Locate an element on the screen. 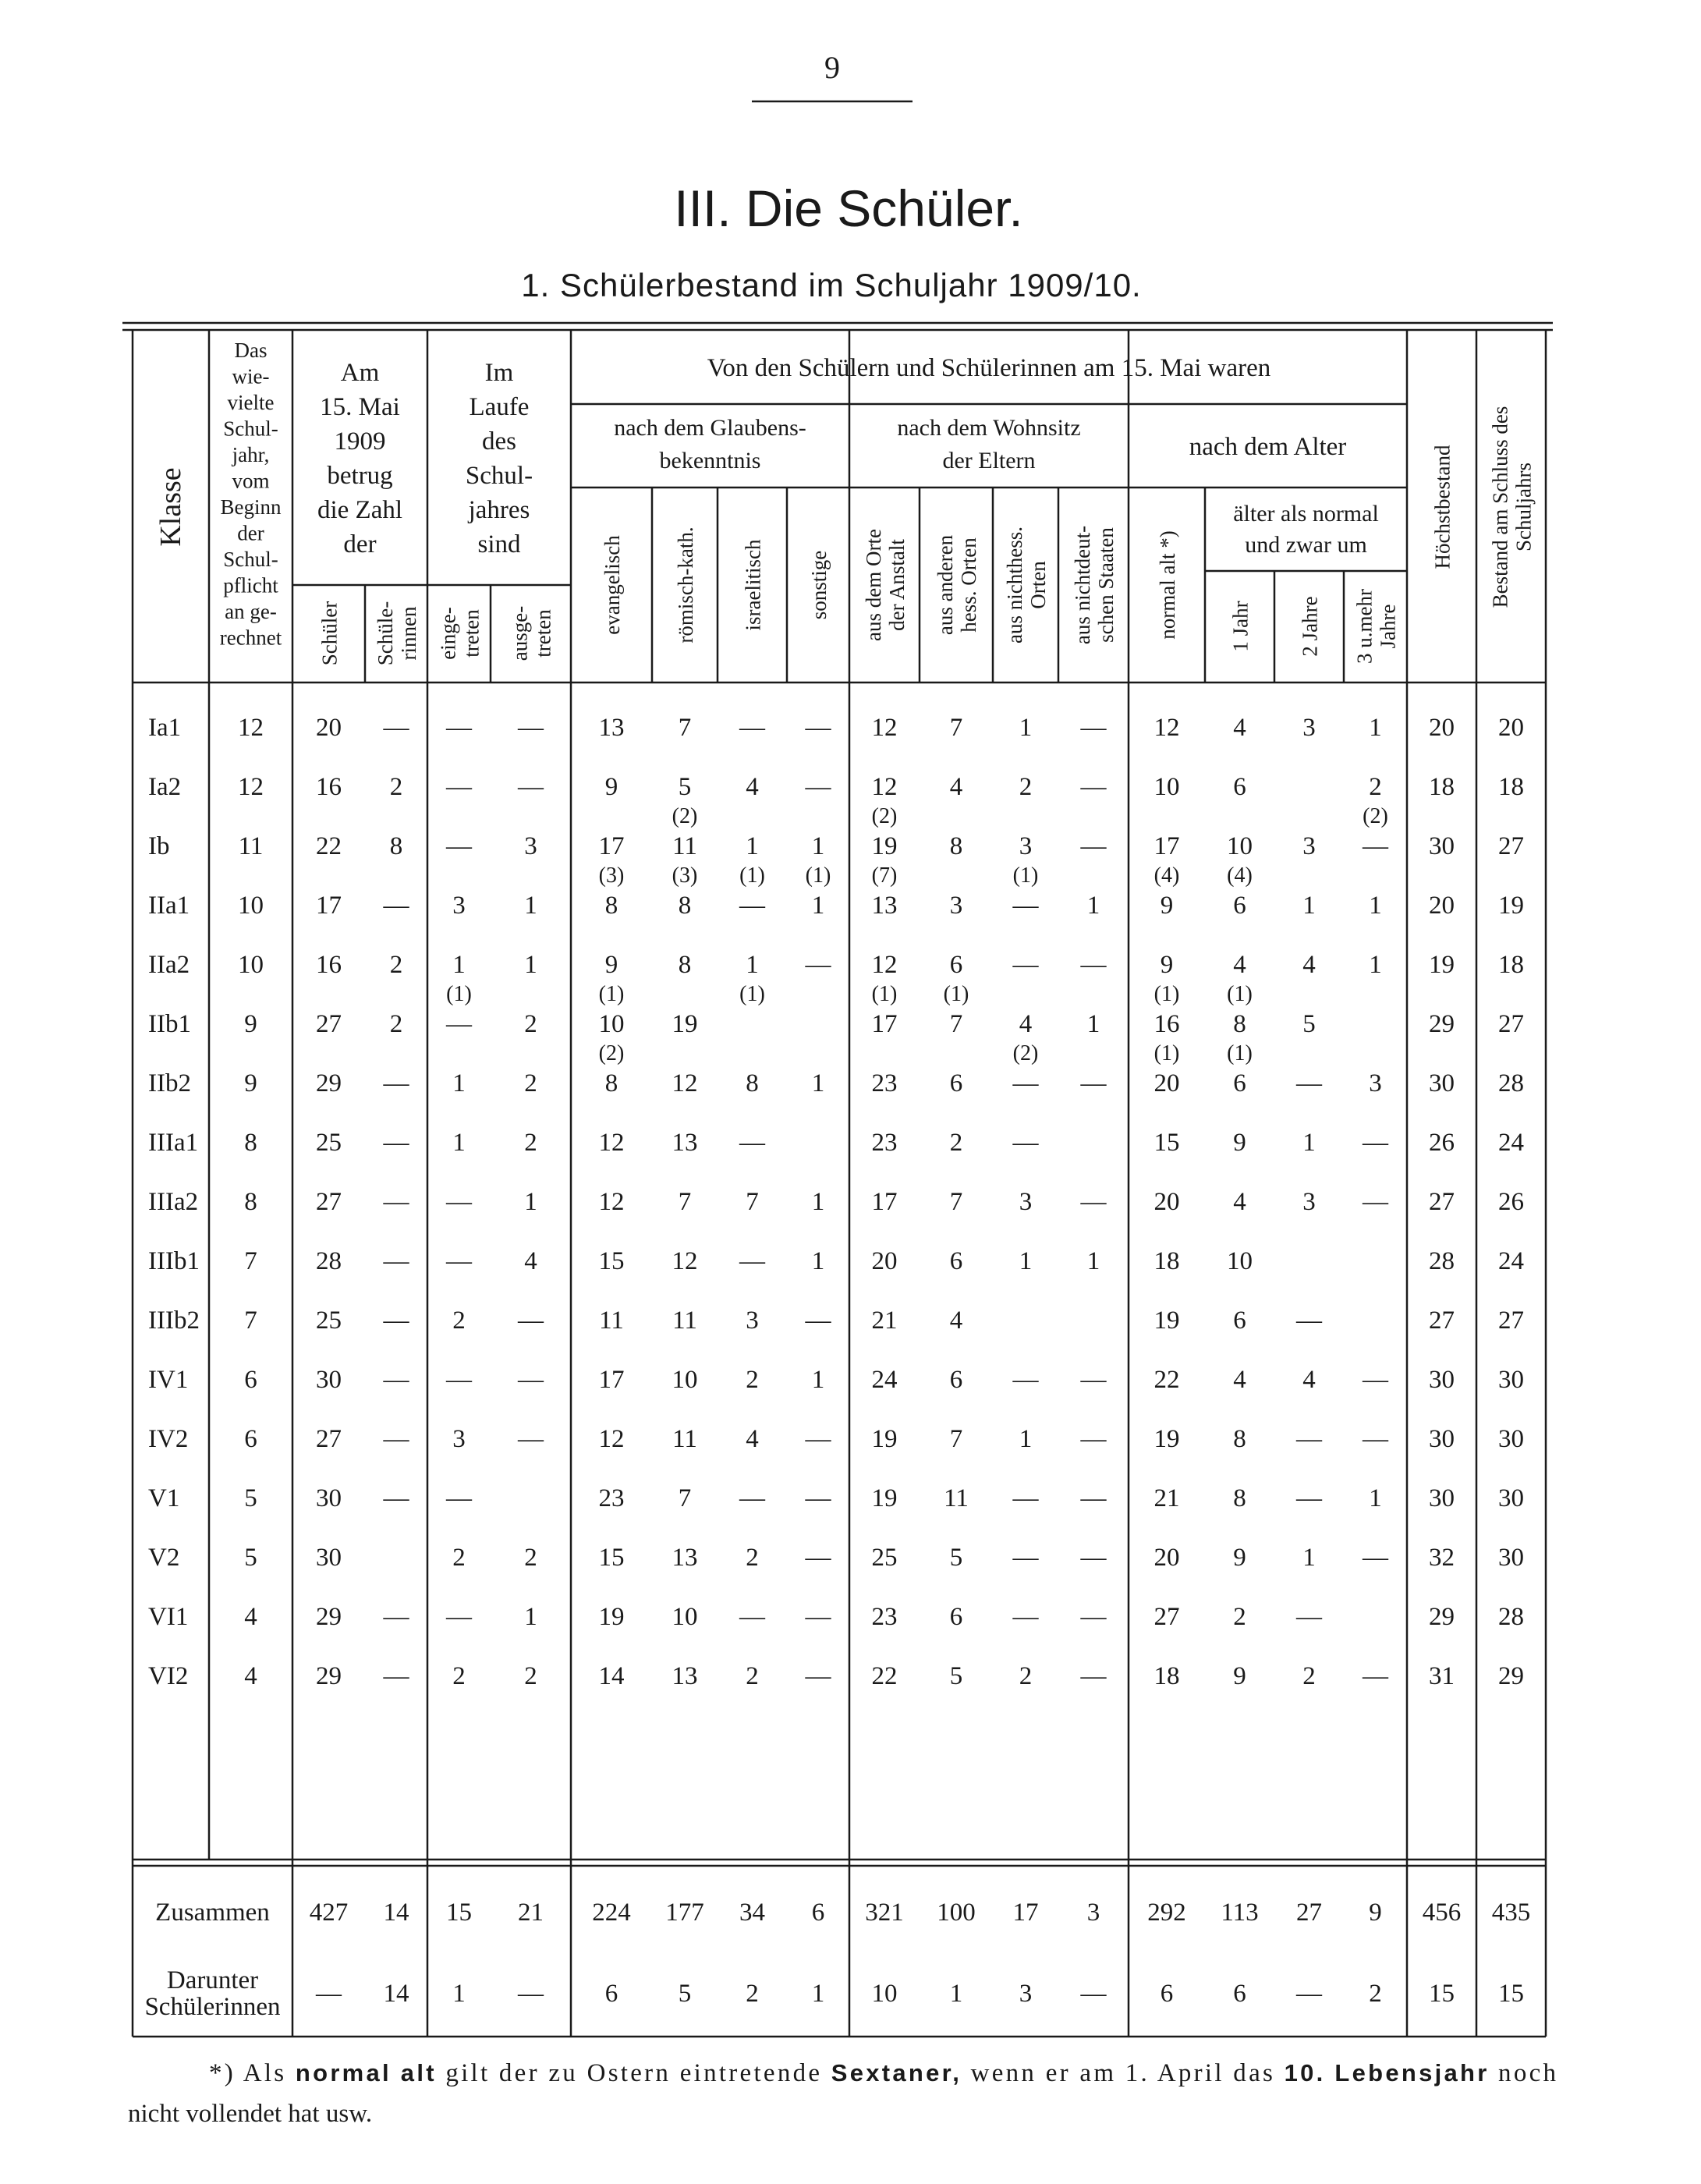  table-cell: 177 is located at coordinates (684, 1913).